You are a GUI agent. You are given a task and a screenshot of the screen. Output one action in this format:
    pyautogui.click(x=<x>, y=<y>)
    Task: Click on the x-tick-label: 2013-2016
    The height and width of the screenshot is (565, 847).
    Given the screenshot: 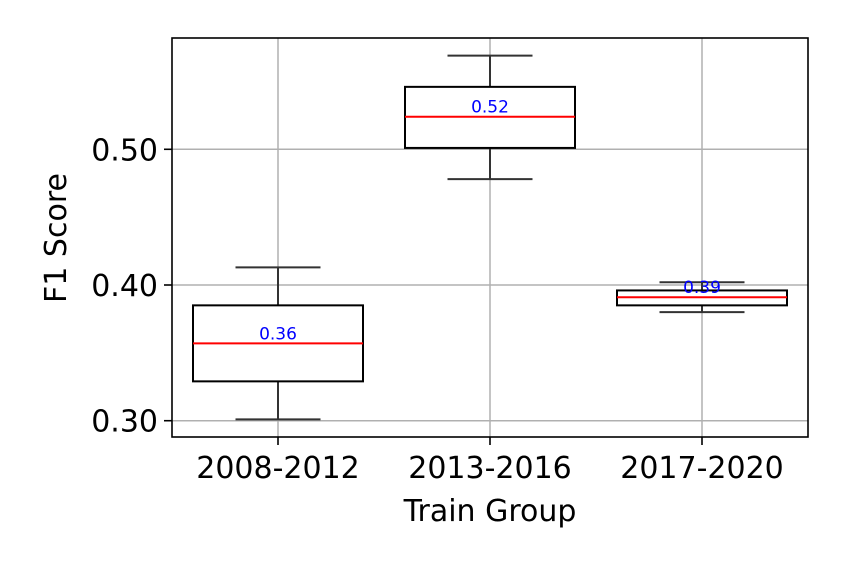 What is the action you would take?
    pyautogui.click(x=490, y=468)
    